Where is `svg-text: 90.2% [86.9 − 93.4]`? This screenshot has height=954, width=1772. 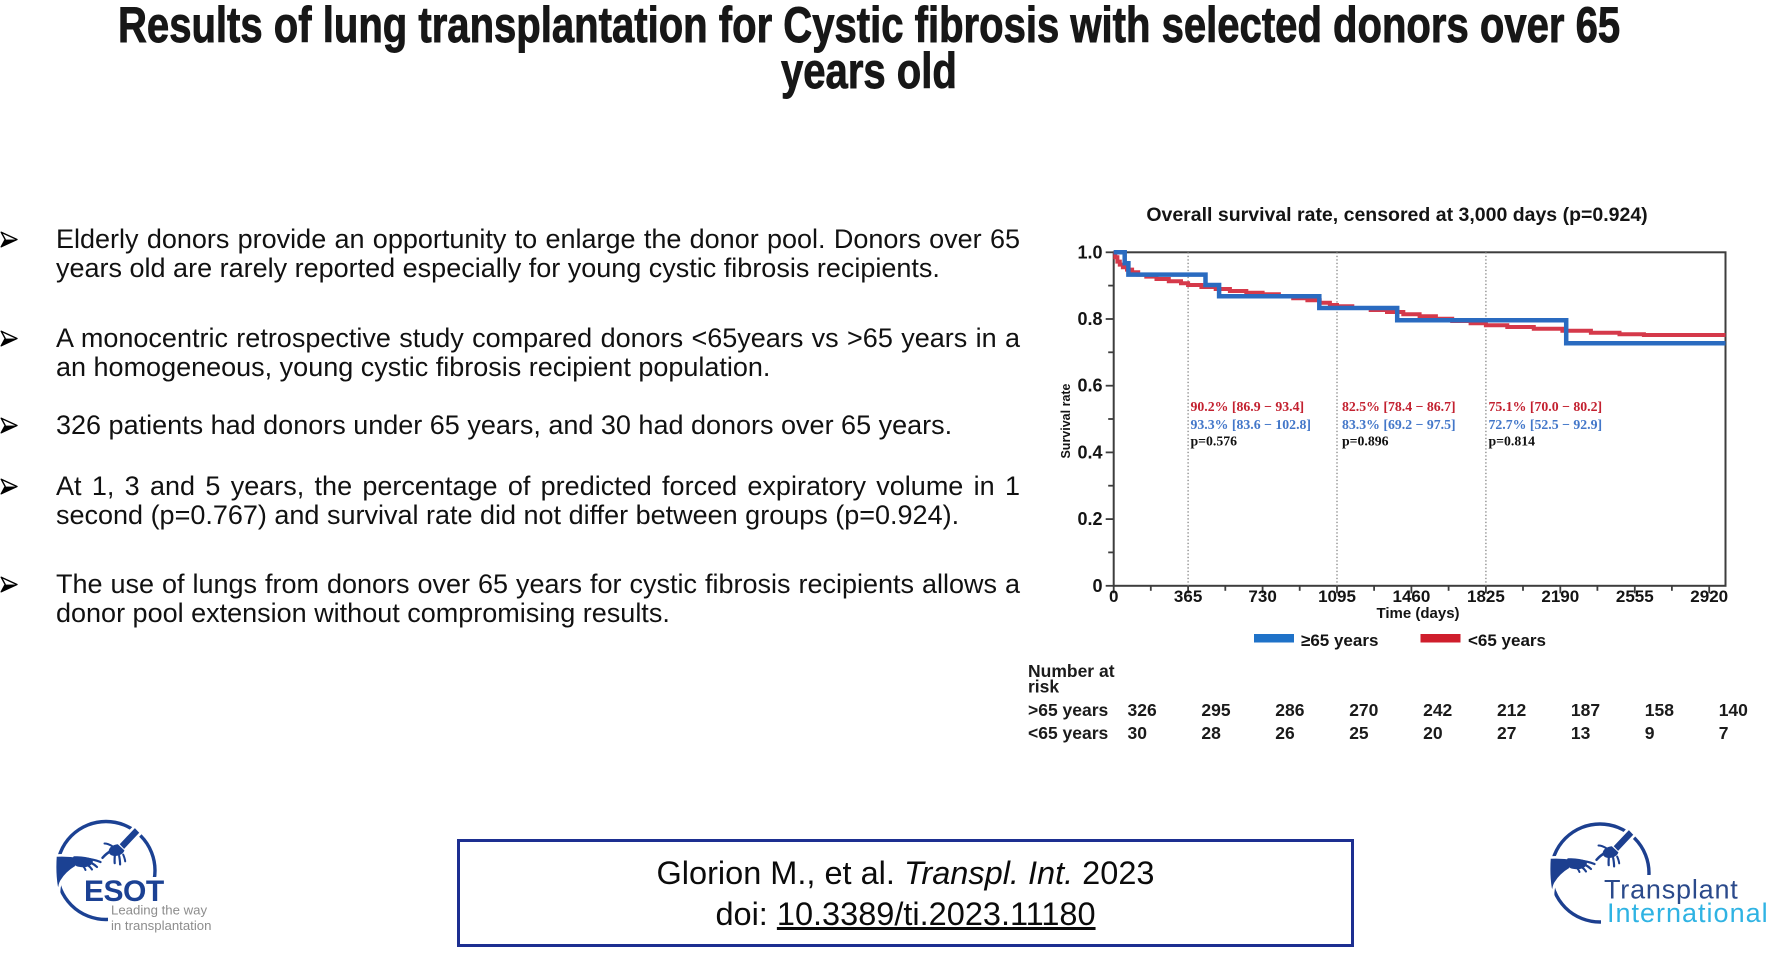 svg-text: 90.2% [86.9 − 93.4] is located at coordinates (1248, 406).